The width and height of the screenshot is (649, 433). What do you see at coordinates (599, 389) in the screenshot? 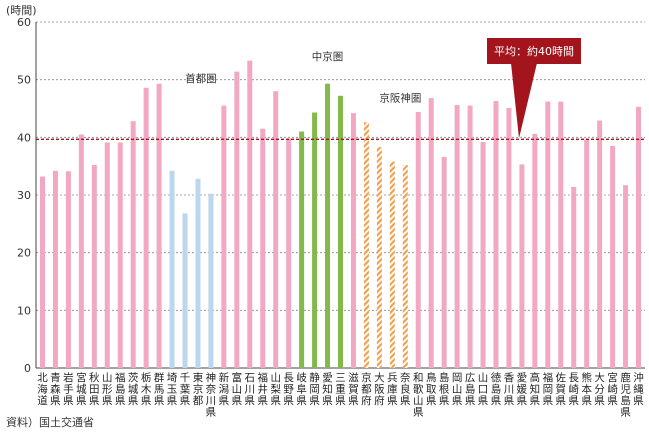
I see `x-tick-label: 大分県` at bounding box center [599, 389].